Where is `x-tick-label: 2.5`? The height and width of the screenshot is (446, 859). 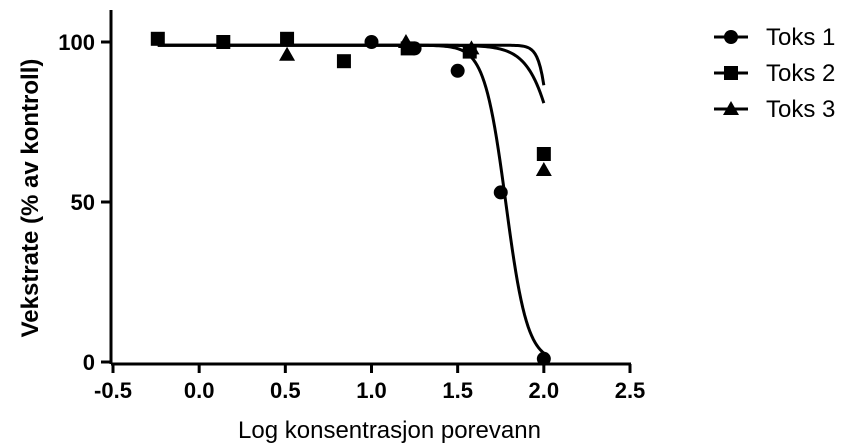 x-tick-label: 2.5 is located at coordinates (630, 390).